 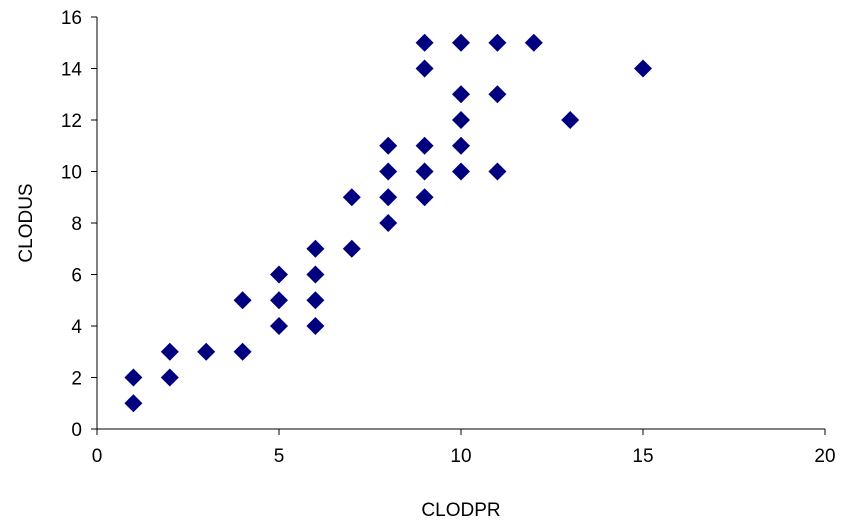 I want to click on x-ticks: 0 5 10 15 20, so click(x=464, y=448).